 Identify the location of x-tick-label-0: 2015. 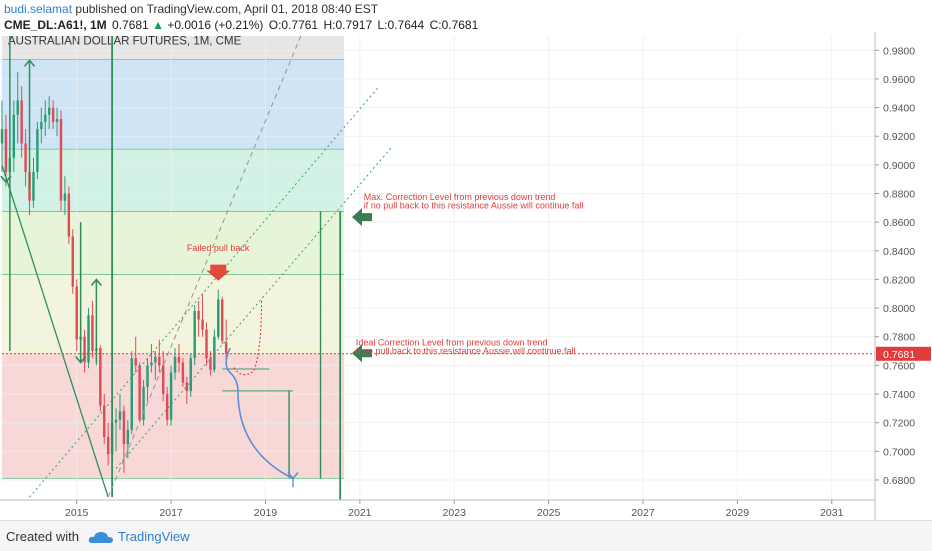
(77, 513).